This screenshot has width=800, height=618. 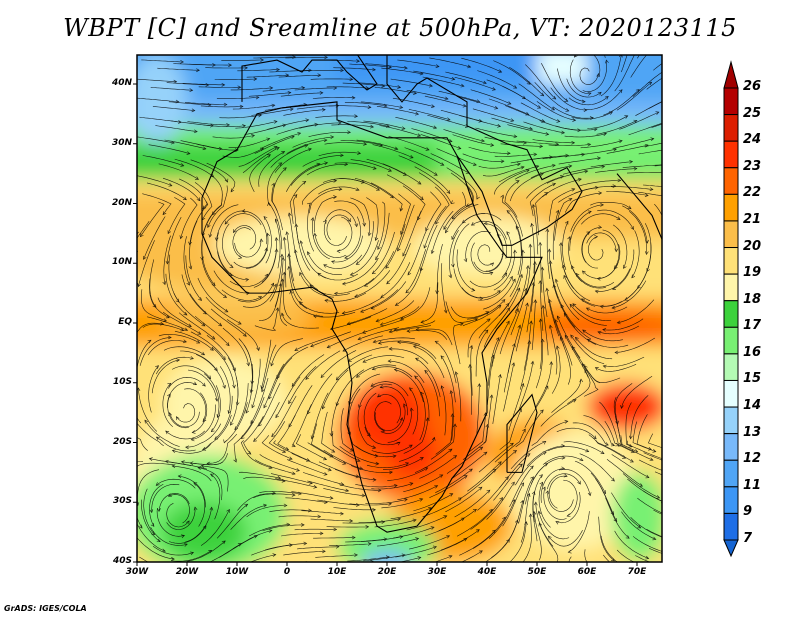 I want to click on colorbar-label: 11, so click(x=752, y=485).